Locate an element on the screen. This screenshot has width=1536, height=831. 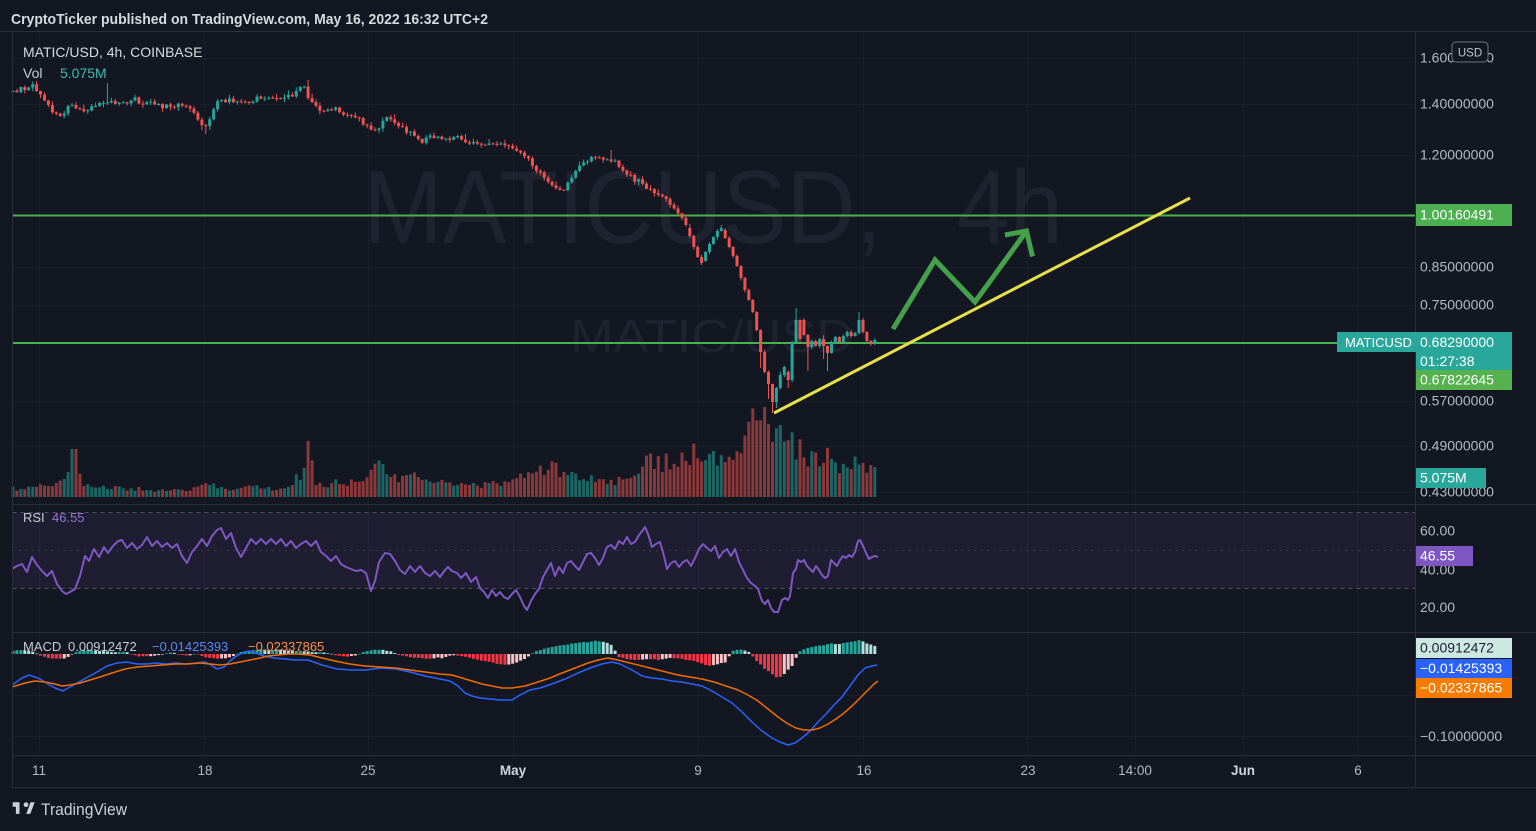
svg-text: 0.68290000 is located at coordinates (1457, 342).